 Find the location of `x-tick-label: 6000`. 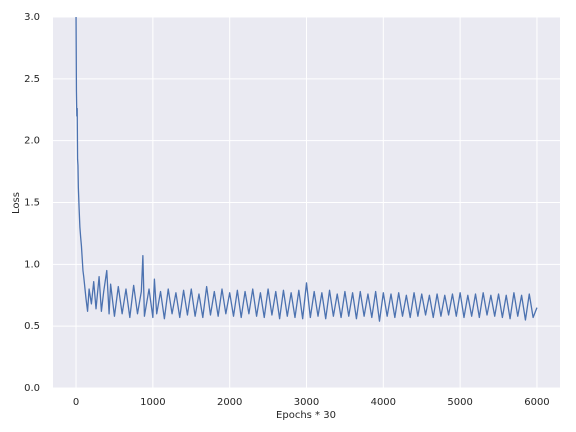

x-tick-label: 6000 is located at coordinates (536, 402).